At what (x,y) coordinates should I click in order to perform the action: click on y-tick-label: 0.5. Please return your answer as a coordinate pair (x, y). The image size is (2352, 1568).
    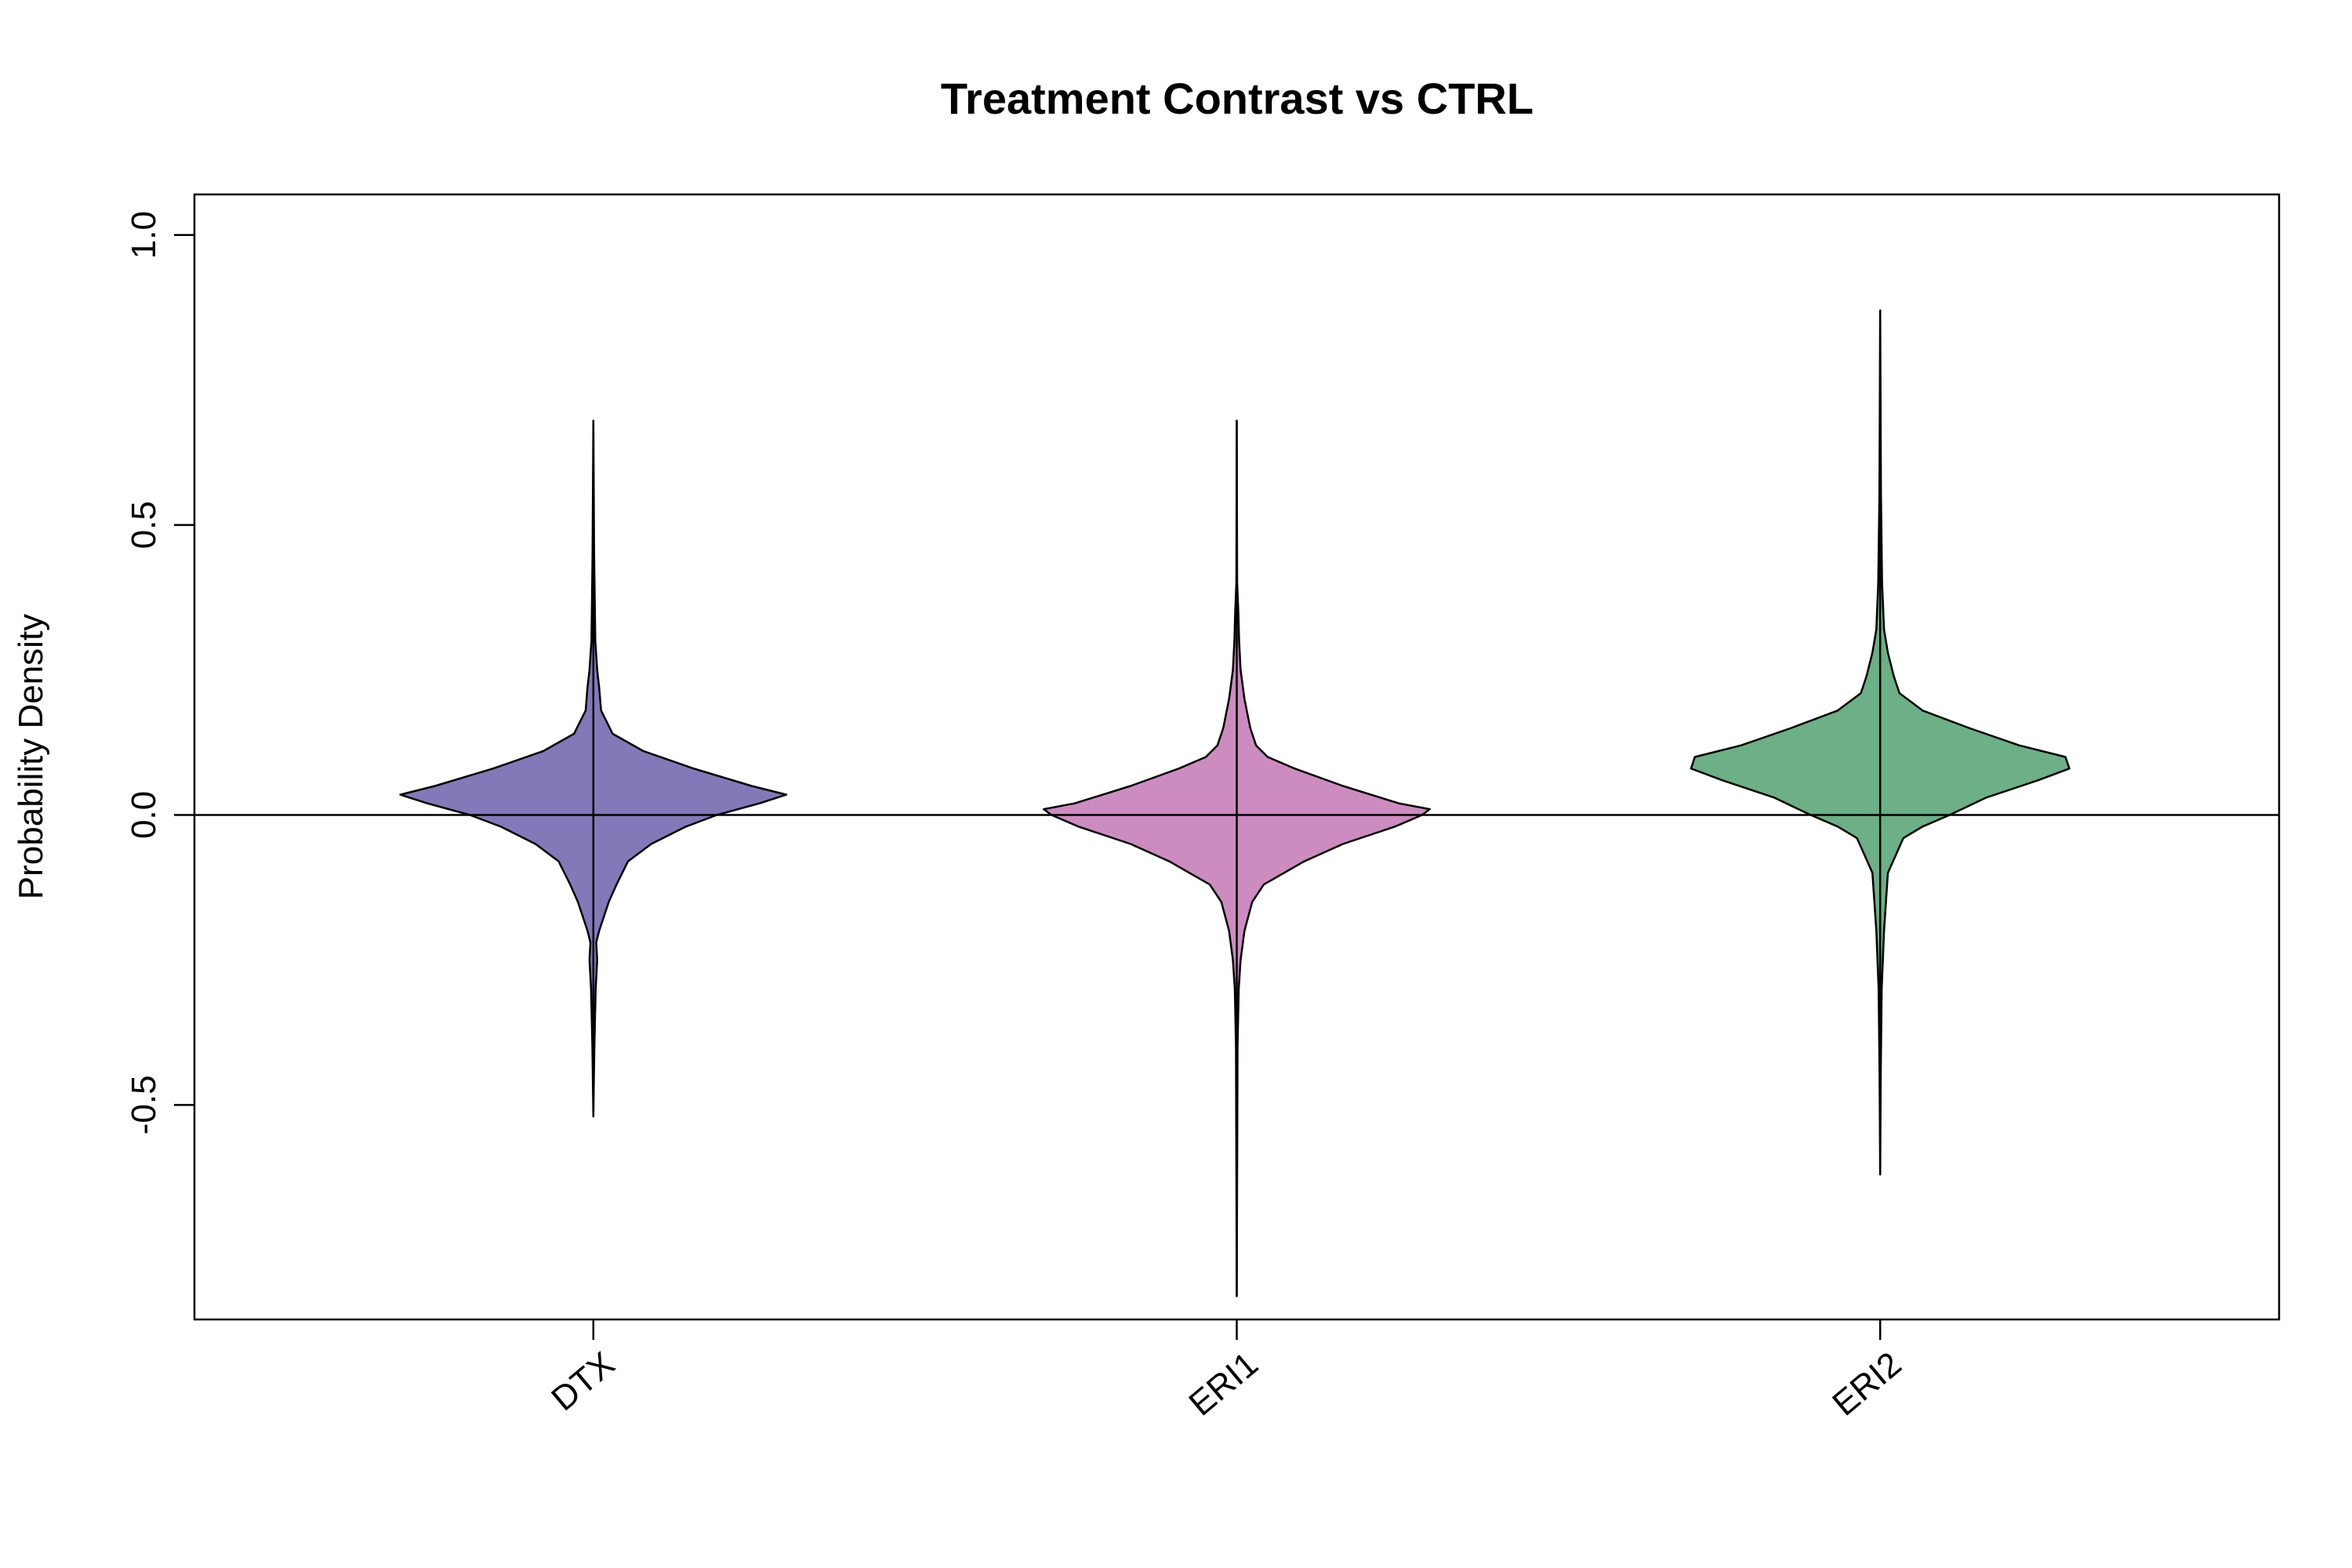
    Looking at the image, I should click on (144, 525).